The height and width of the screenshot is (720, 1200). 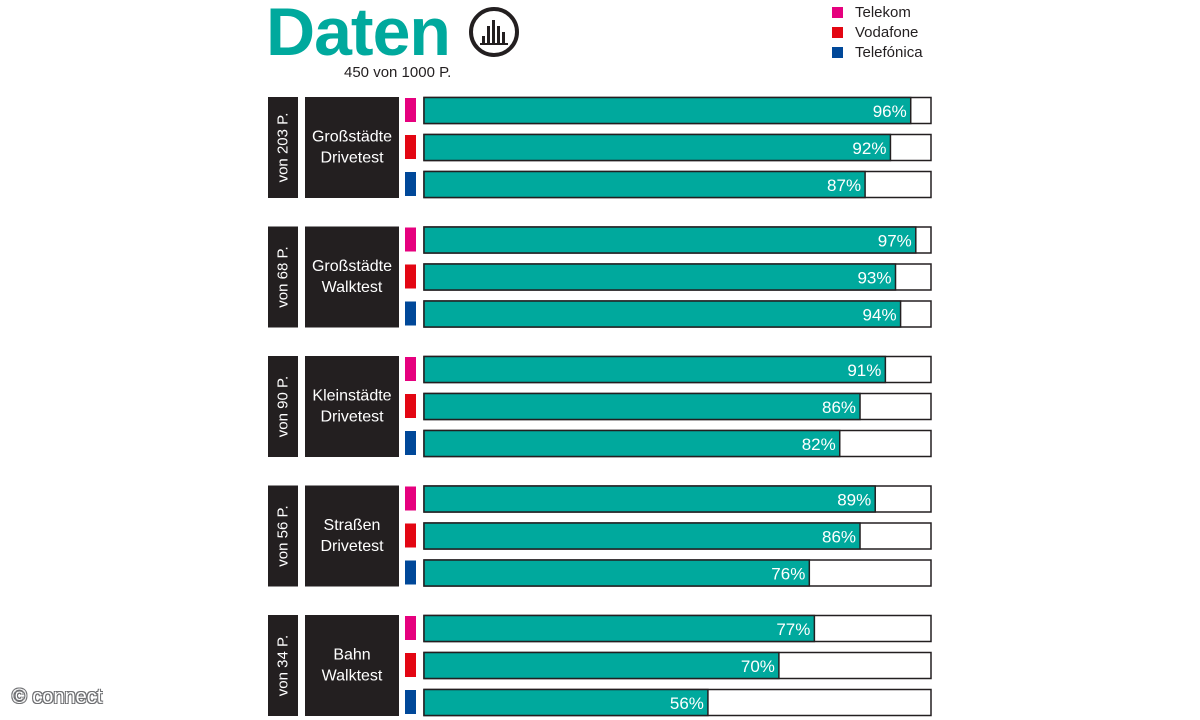 I want to click on bar-value-label: 91%, so click(x=864, y=370).